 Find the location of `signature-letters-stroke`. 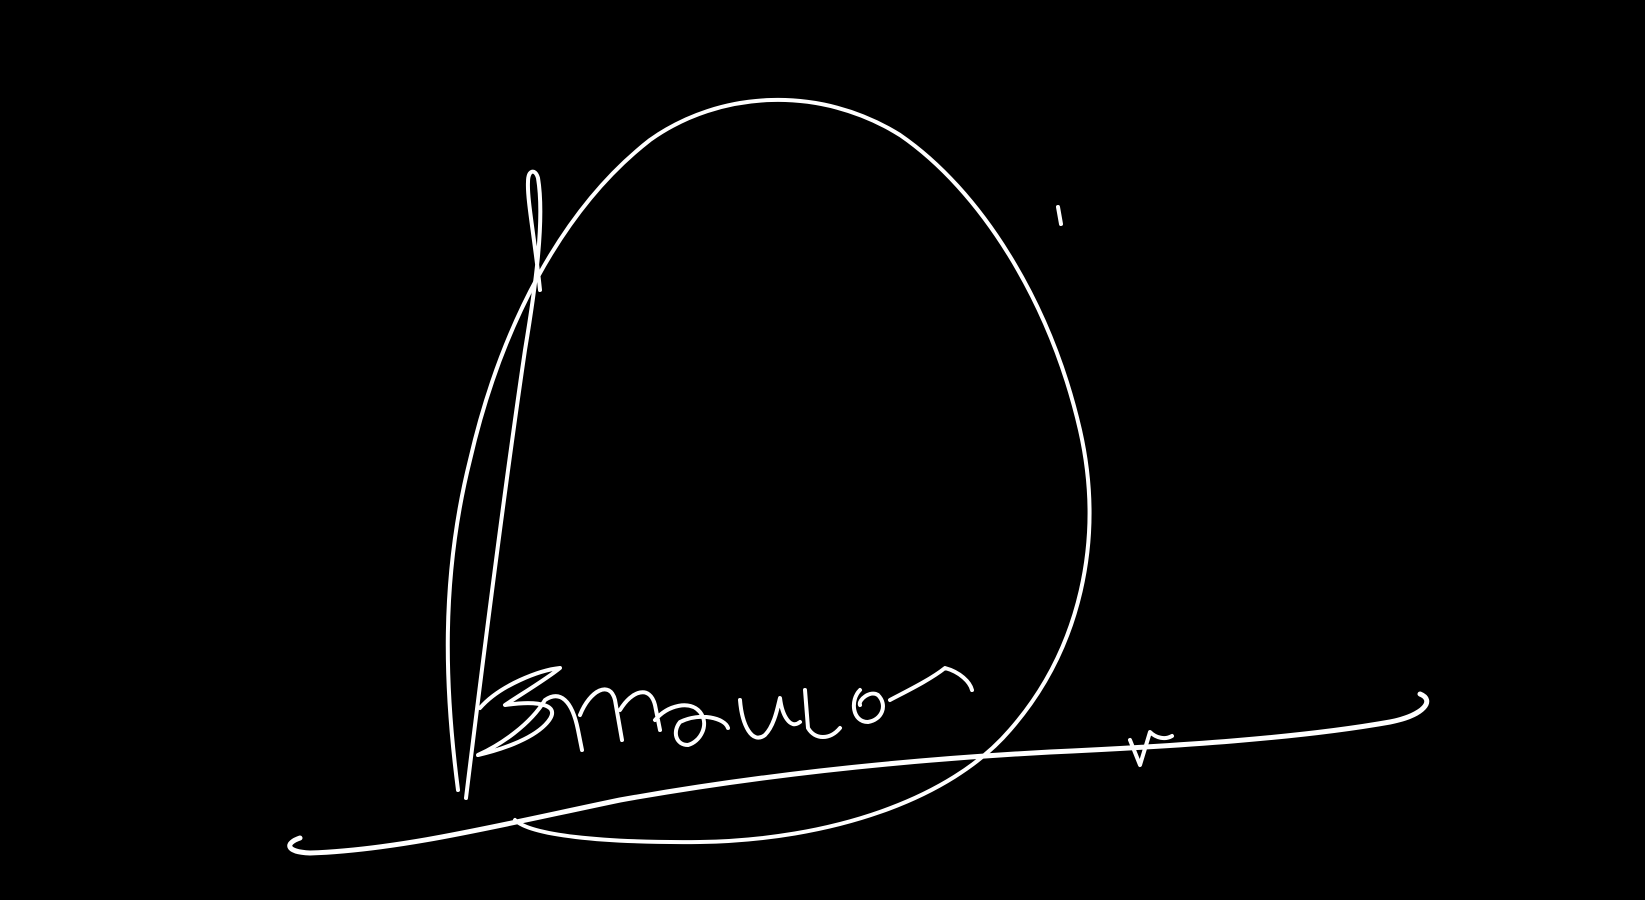

signature-letters-stroke is located at coordinates (725, 711).